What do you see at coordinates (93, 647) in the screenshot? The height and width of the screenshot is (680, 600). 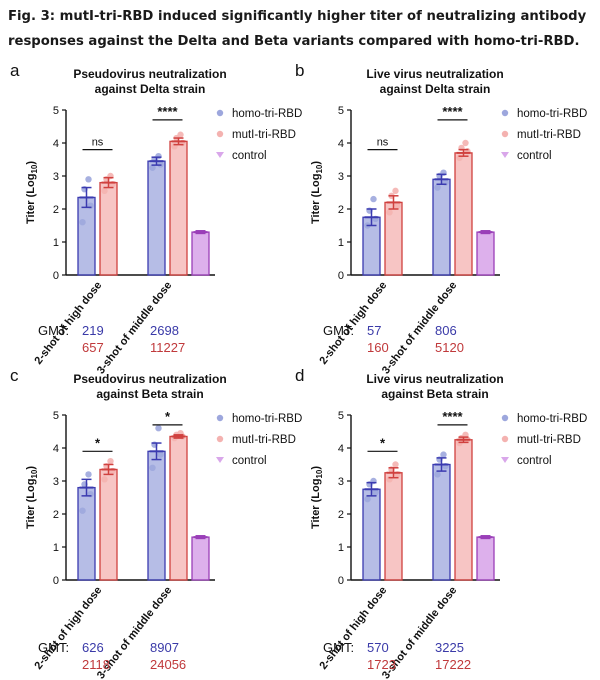 I see `gmt-value-homo: 626` at bounding box center [93, 647].